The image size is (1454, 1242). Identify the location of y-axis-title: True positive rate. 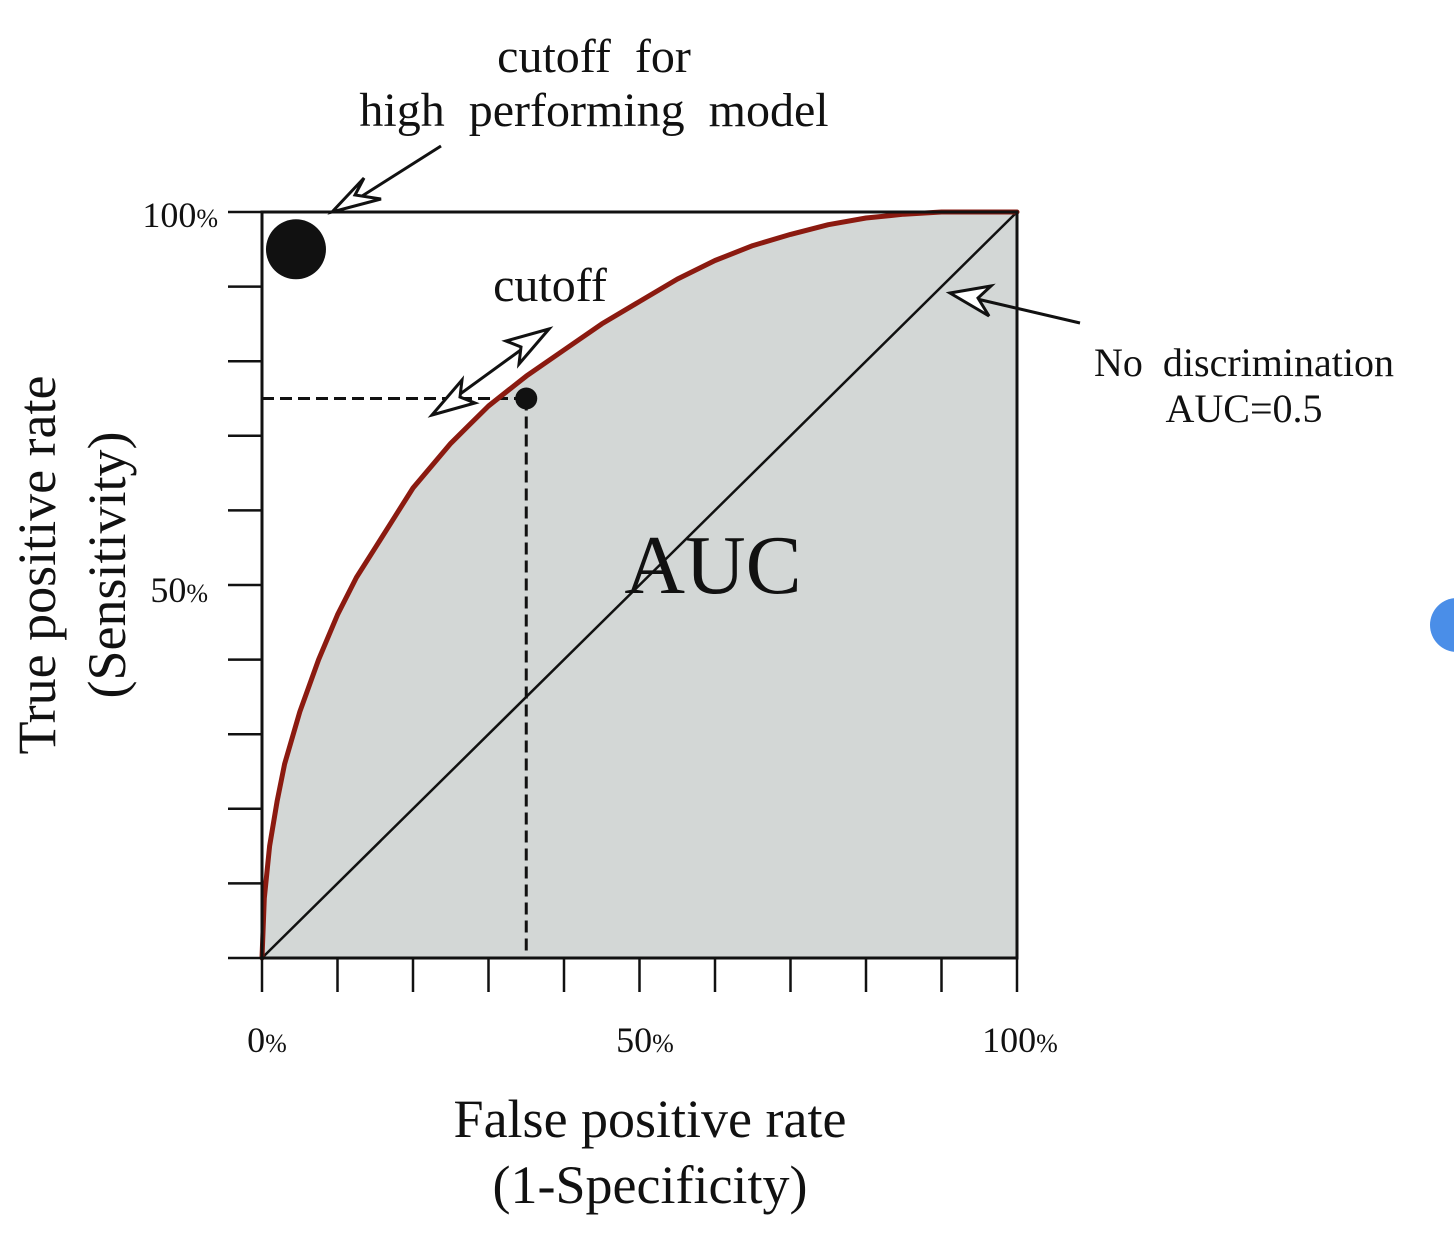
(37, 565).